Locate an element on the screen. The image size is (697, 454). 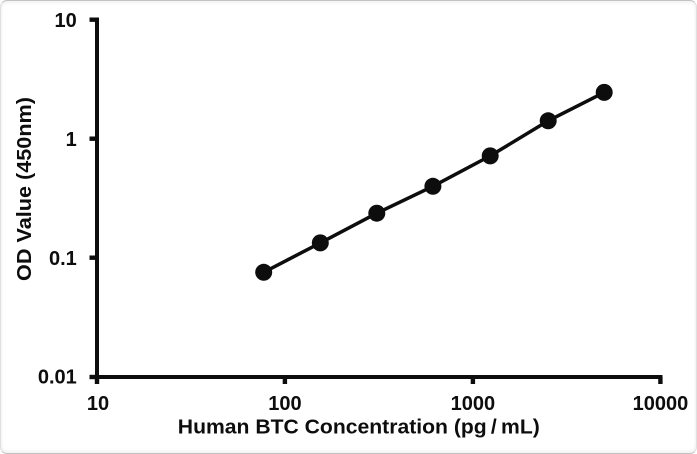
svg-text: 10000 is located at coordinates (660, 404).